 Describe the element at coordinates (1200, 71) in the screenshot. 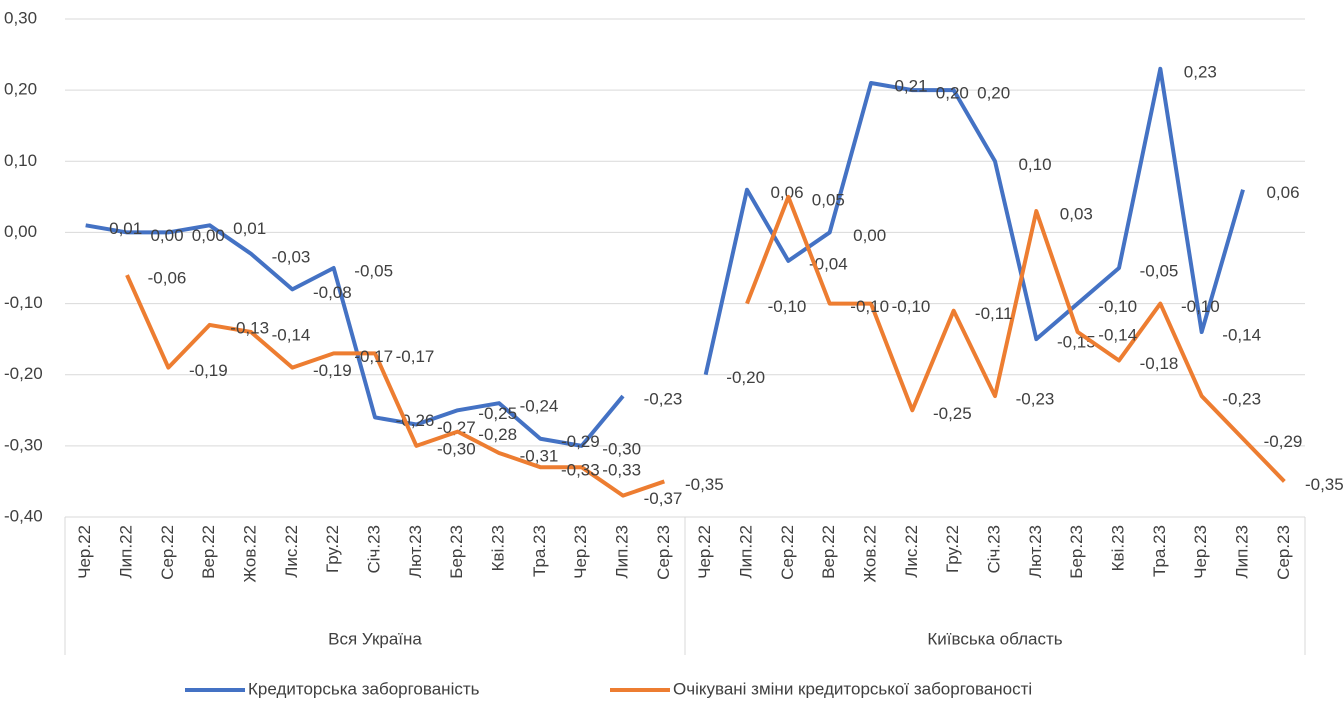

I see `data-label: 0,23` at that location.